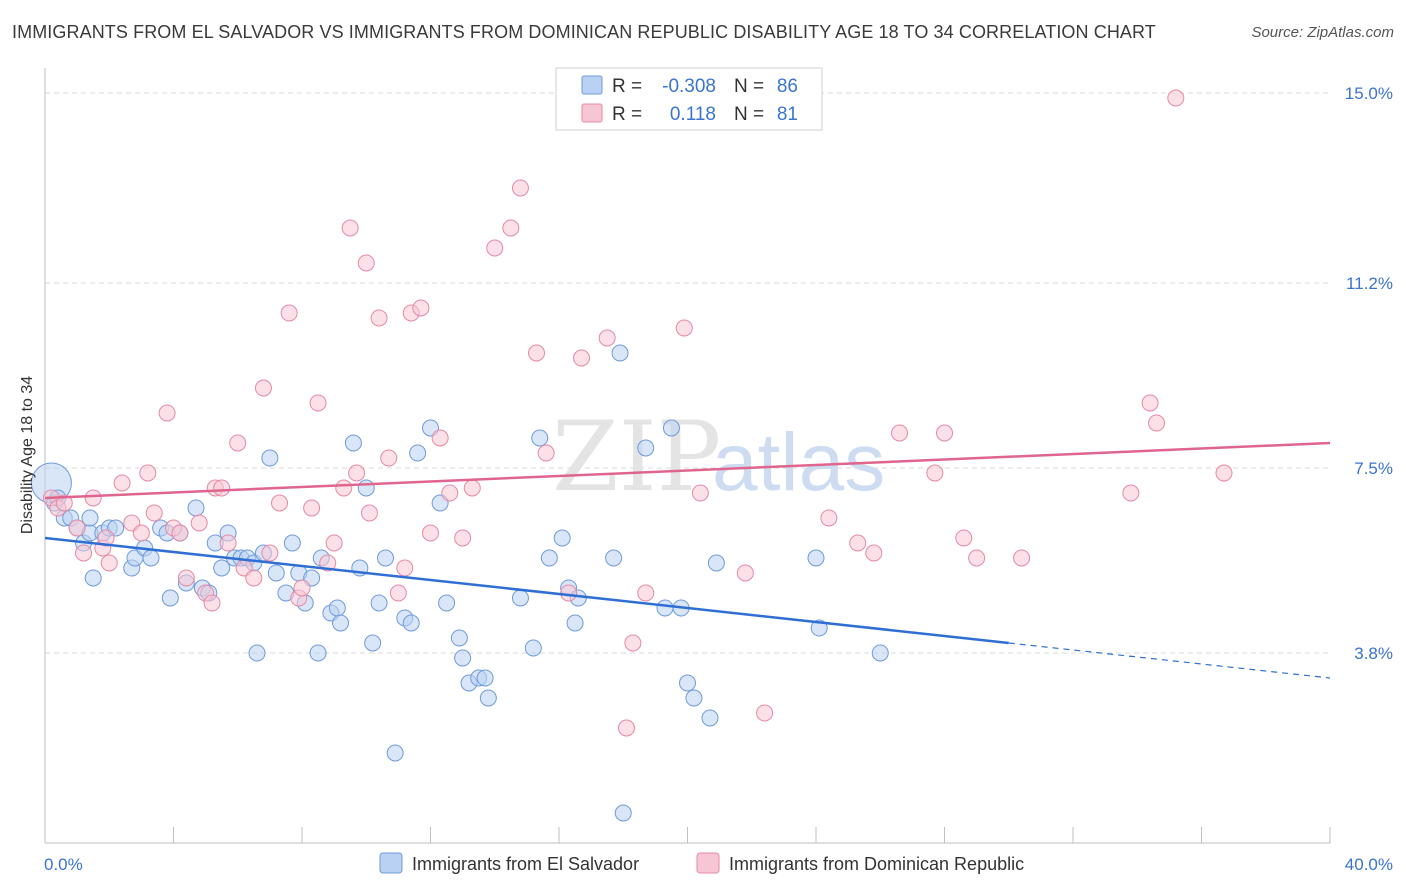 Image resolution: width=1406 pixels, height=892 pixels. I want to click on legend-n-label-1: N =, so click(749, 114).